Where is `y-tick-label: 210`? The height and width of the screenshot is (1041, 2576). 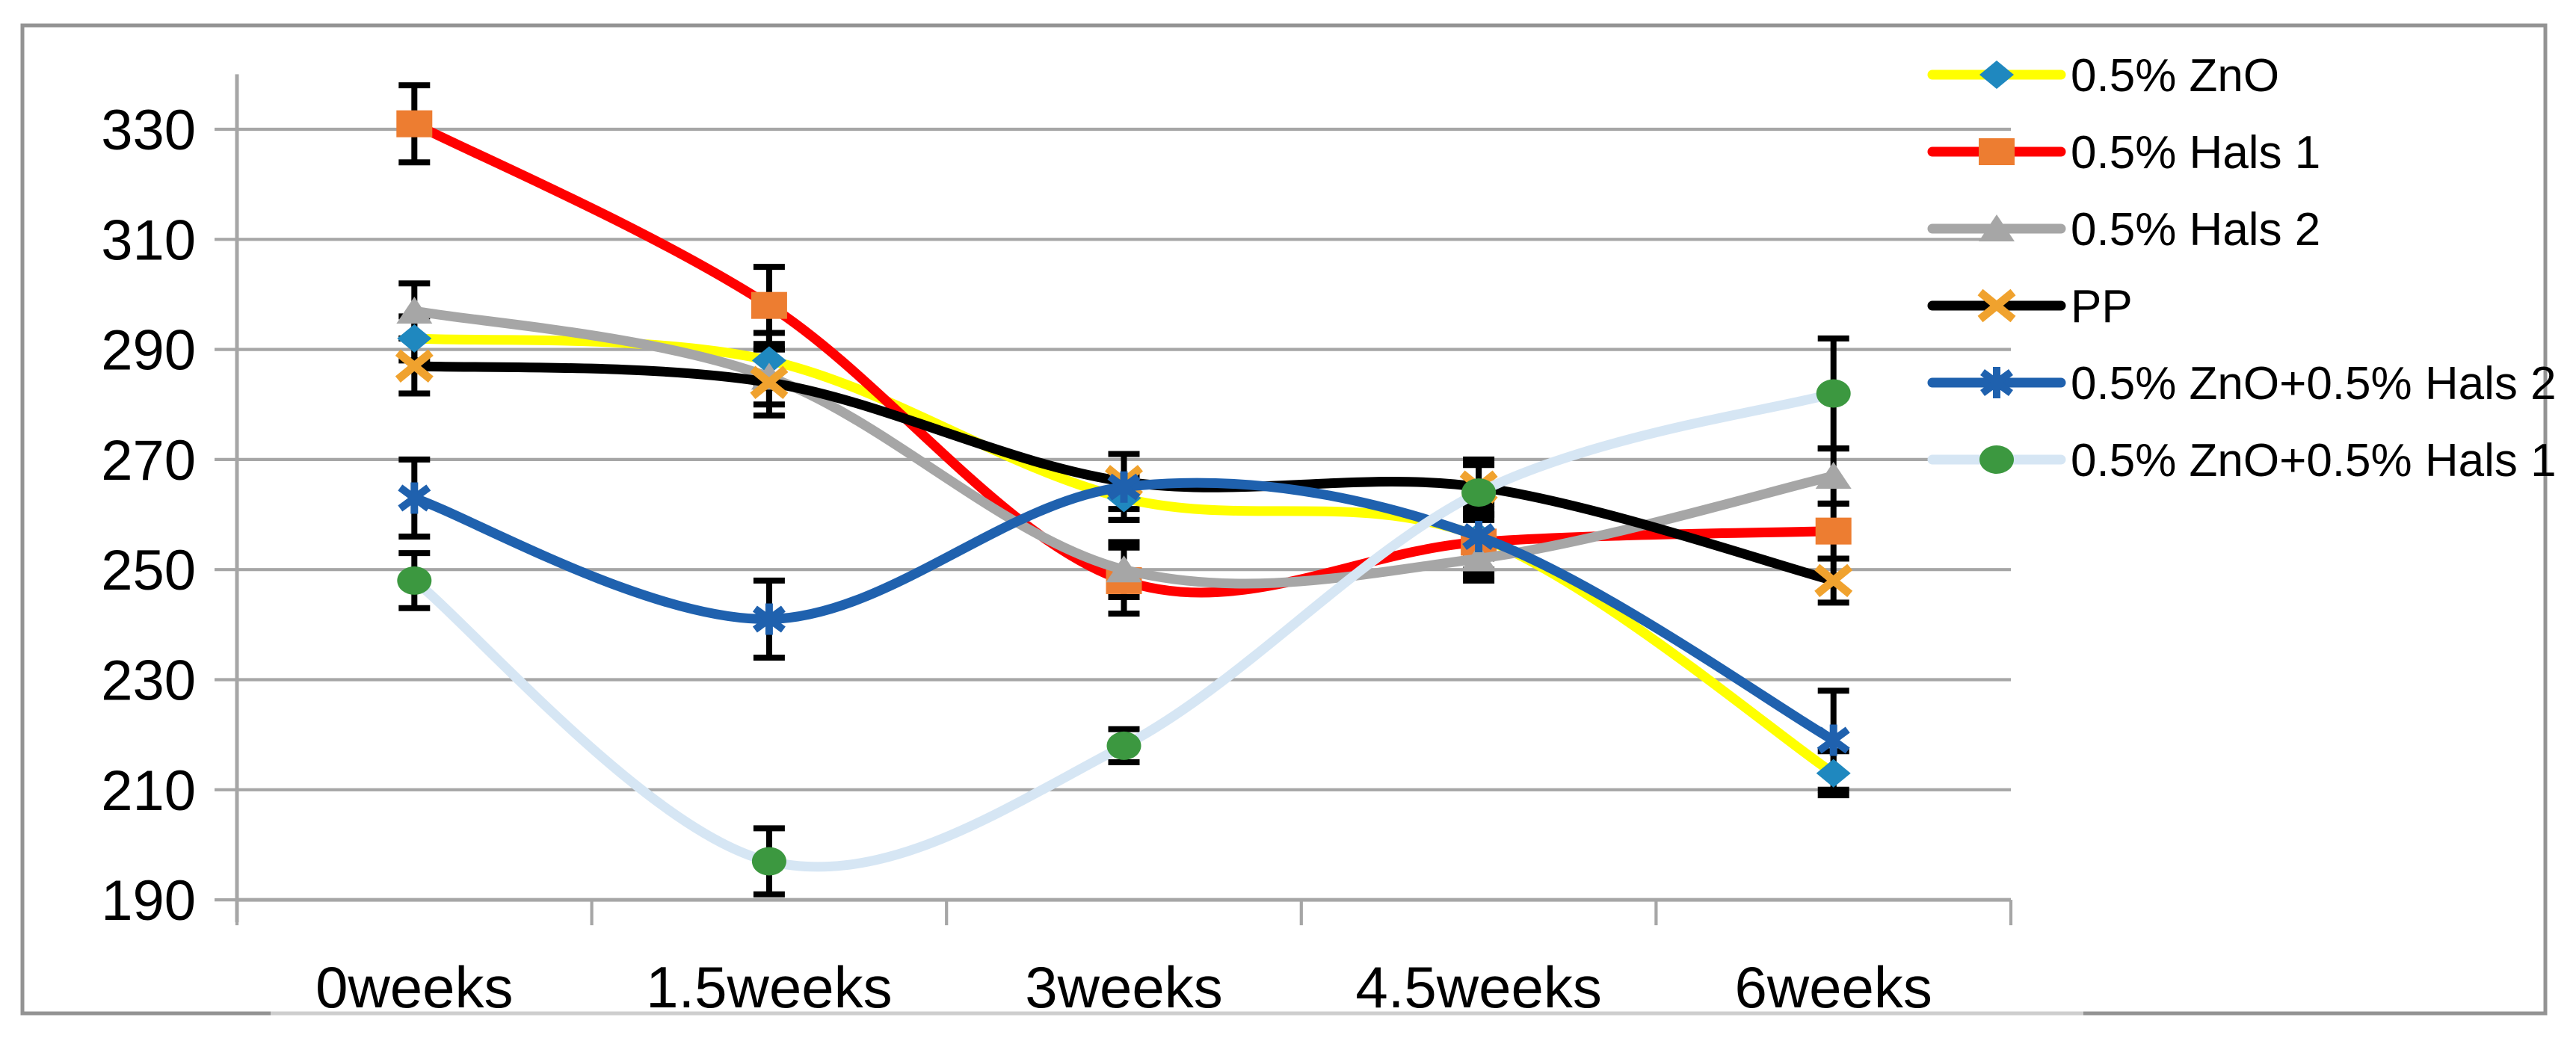
y-tick-label: 210 is located at coordinates (148, 791).